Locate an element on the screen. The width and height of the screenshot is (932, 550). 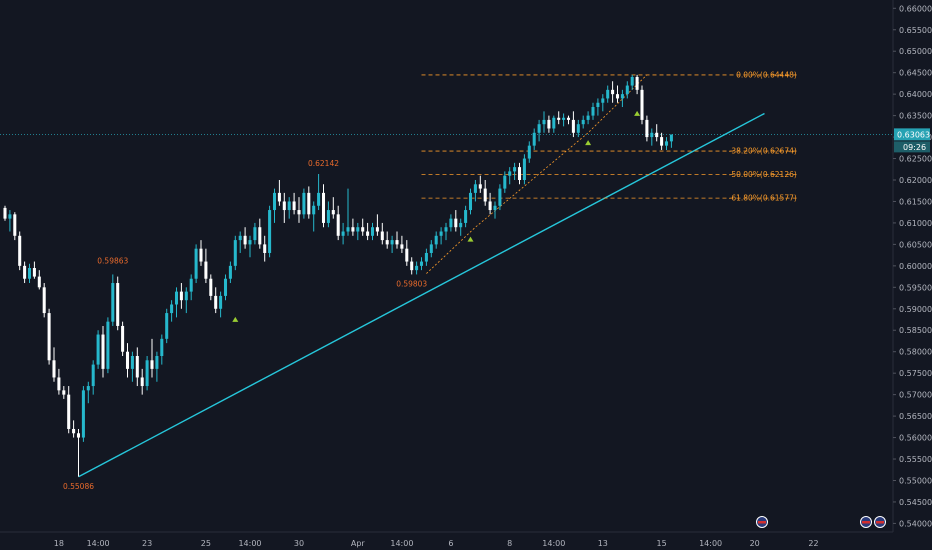
price-tick-label: 0.58000 is located at coordinates (915, 352).